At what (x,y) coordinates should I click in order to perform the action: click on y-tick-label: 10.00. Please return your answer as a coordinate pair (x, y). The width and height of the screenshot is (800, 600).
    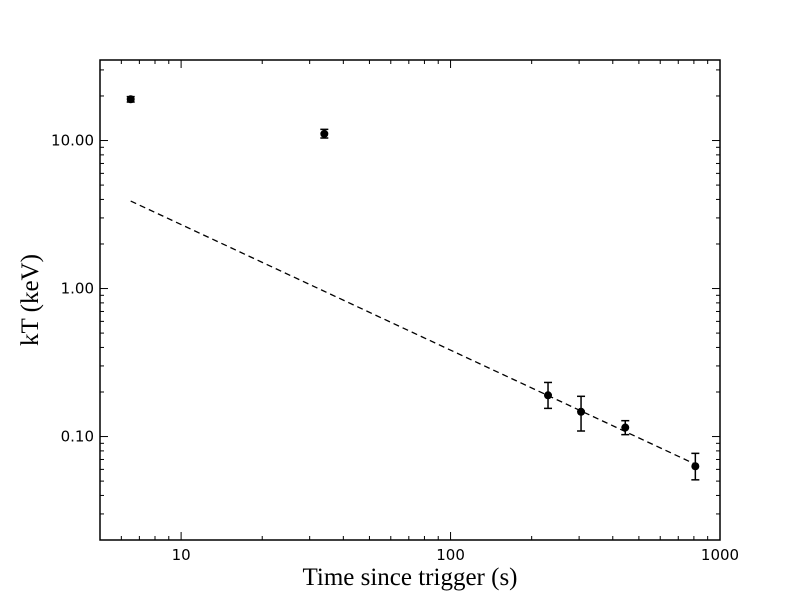
    Looking at the image, I should click on (72, 141).